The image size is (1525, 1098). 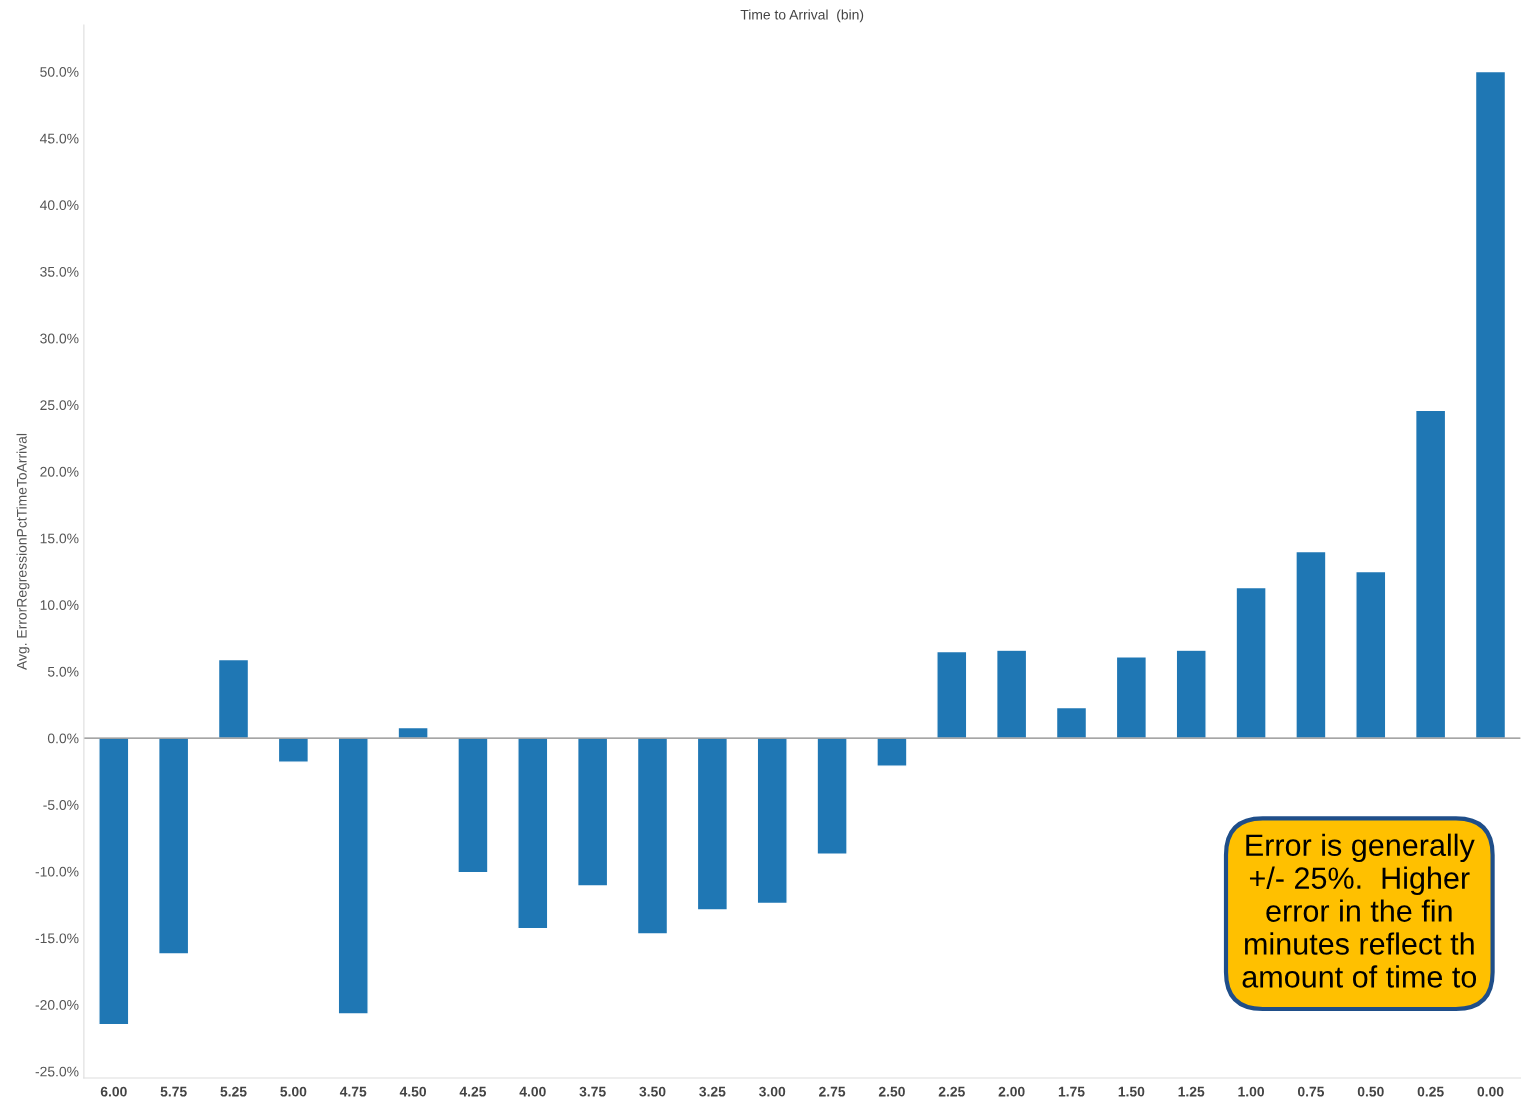 I want to click on x-tick-label: 1.25, so click(x=1191, y=1091).